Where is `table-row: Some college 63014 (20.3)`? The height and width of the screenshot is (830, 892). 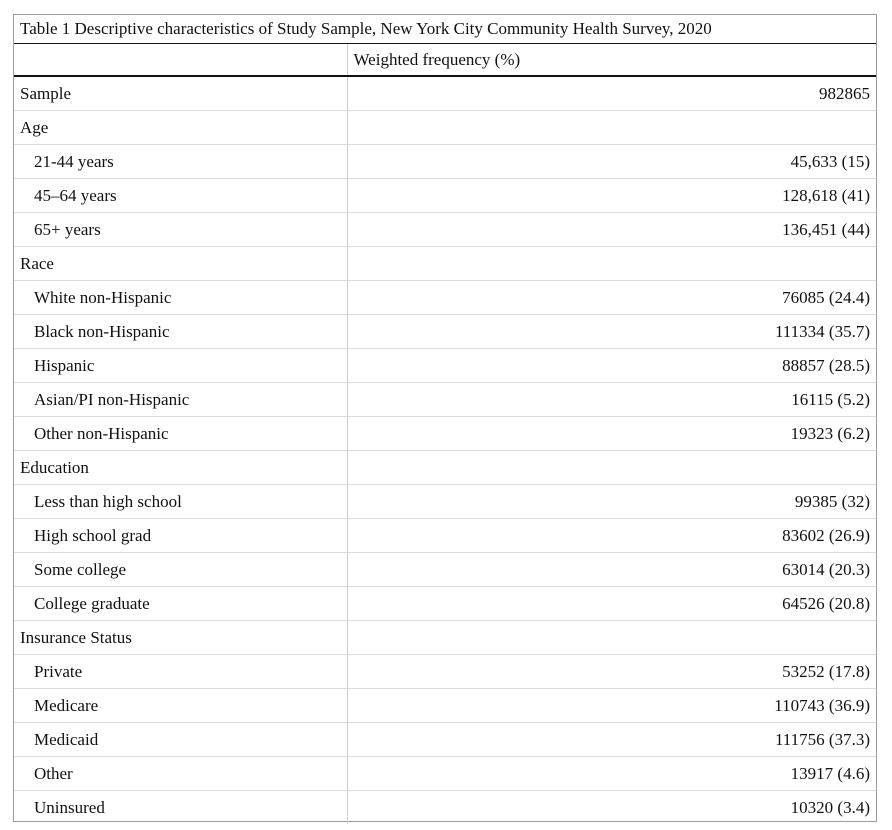
table-row: Some college 63014 (20.3) is located at coordinates (445, 569).